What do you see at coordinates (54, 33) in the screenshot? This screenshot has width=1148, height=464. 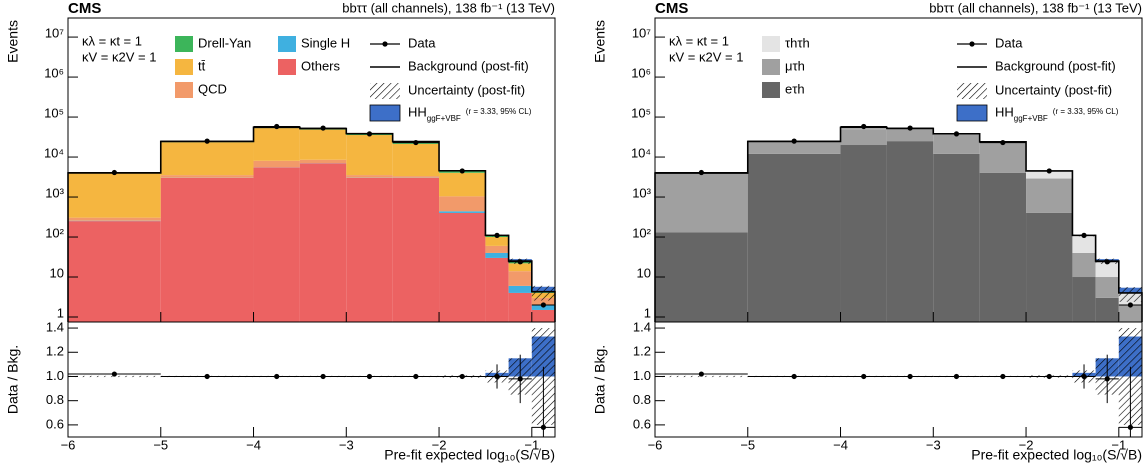 I see `y-tick-label: 10⁷` at bounding box center [54, 33].